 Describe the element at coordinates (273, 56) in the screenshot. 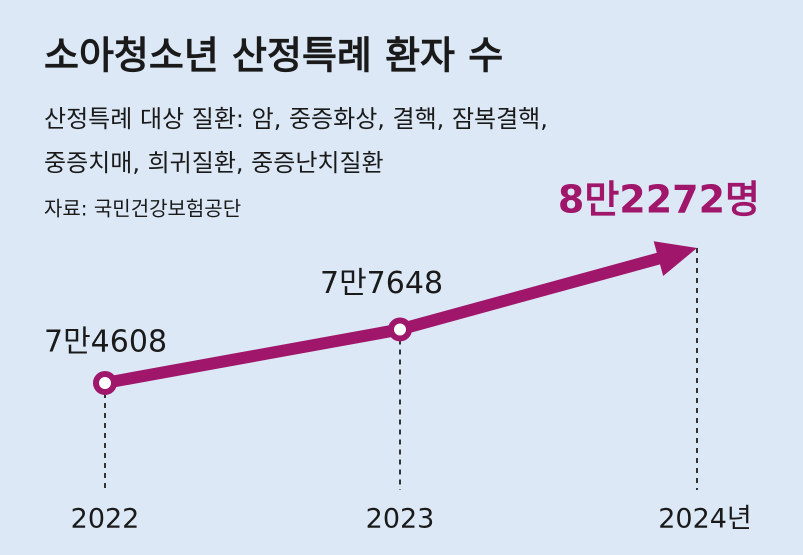

I see `chart-title: 소아청소년 산정특례 환자 수` at that location.